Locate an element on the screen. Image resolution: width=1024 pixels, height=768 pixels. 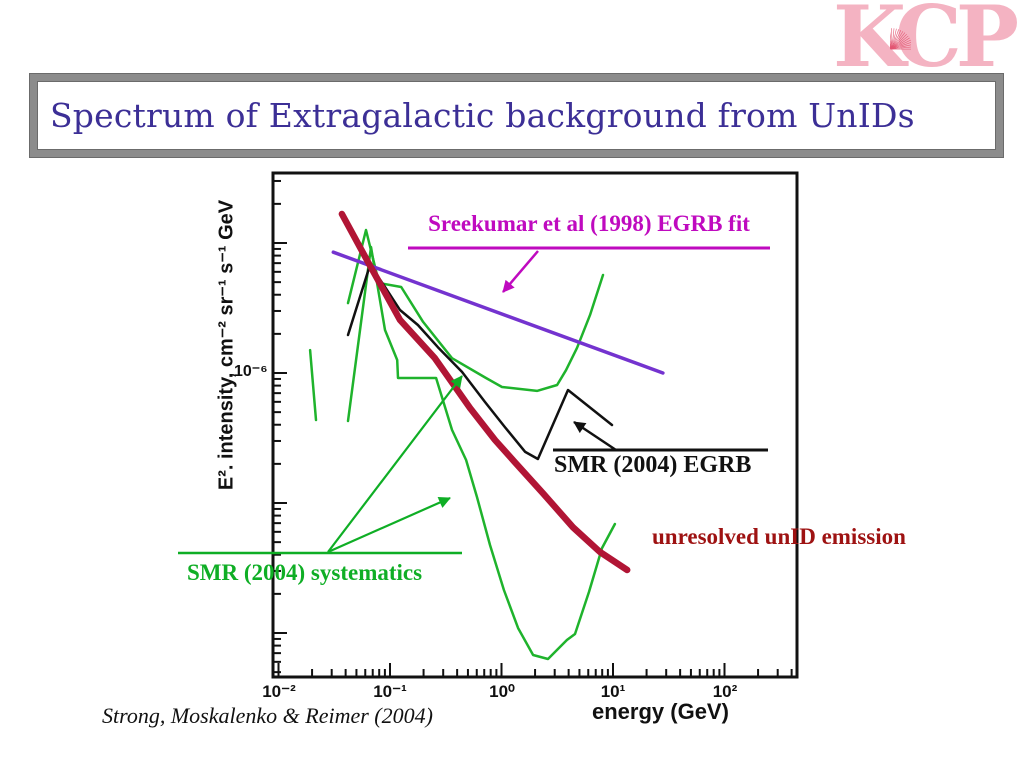
starburst-icon is located at coordinates (900, 39).